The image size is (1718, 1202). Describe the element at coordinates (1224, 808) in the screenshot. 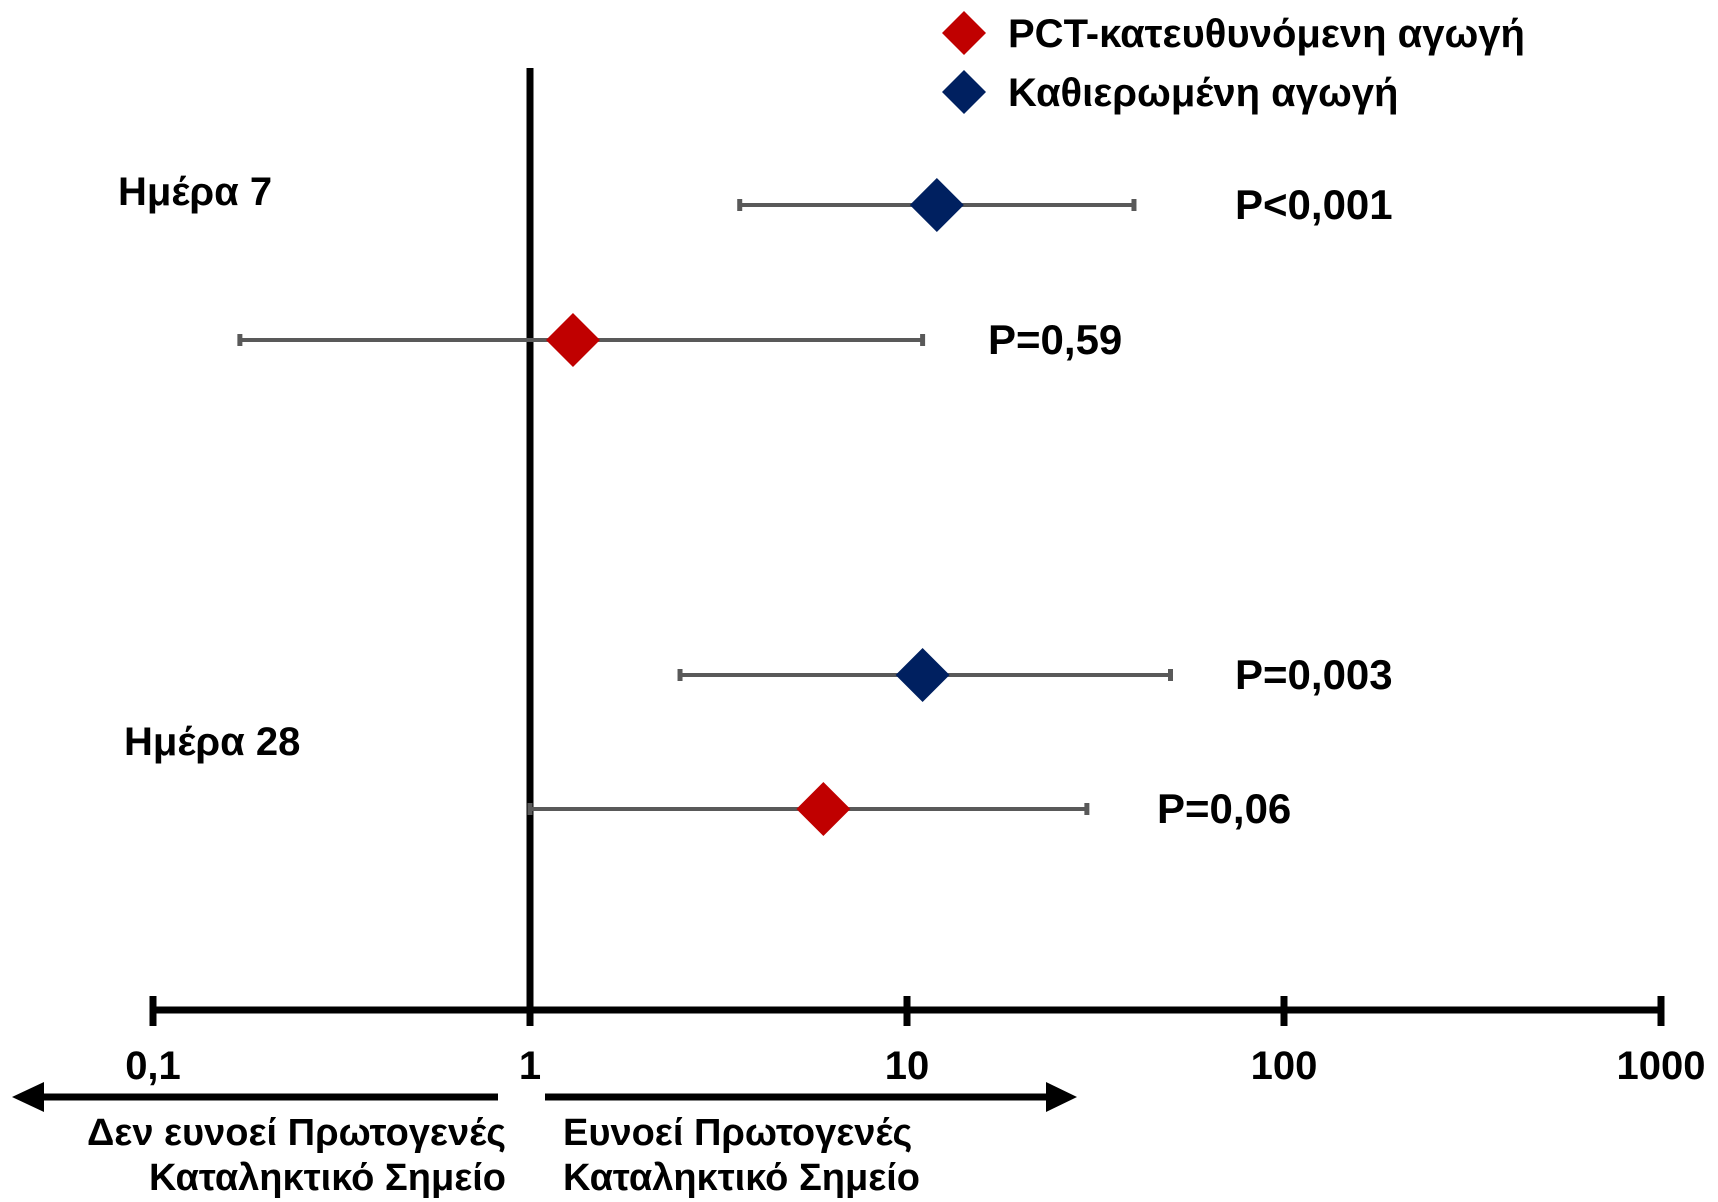

I see `p-value-label: P=0,06` at that location.